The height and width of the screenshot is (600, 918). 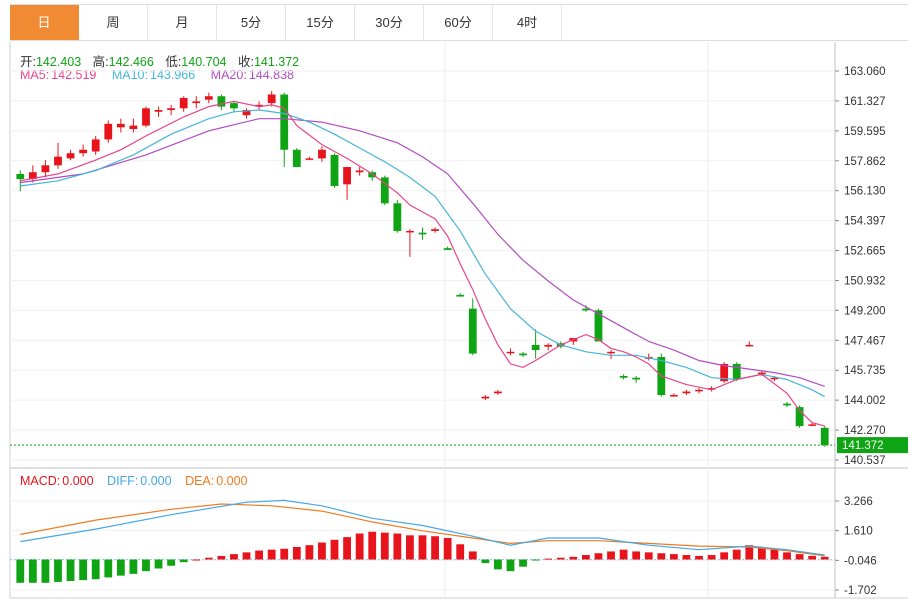 I want to click on open-value: 142.403, so click(x=58, y=62).